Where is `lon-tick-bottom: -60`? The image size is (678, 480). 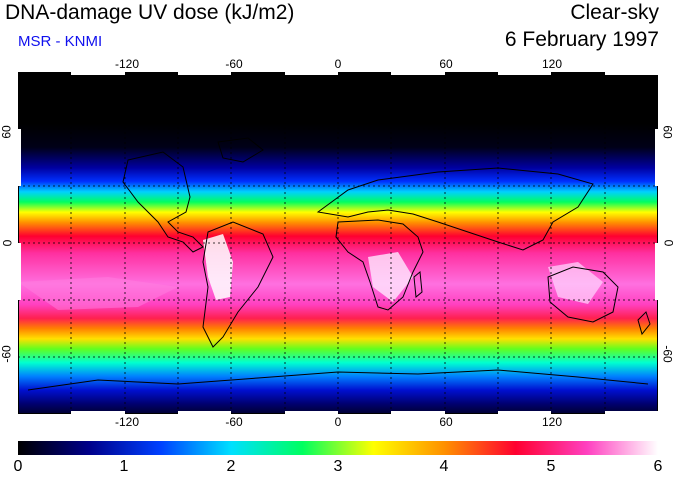
lon-tick-bottom: -60 is located at coordinates (234, 422).